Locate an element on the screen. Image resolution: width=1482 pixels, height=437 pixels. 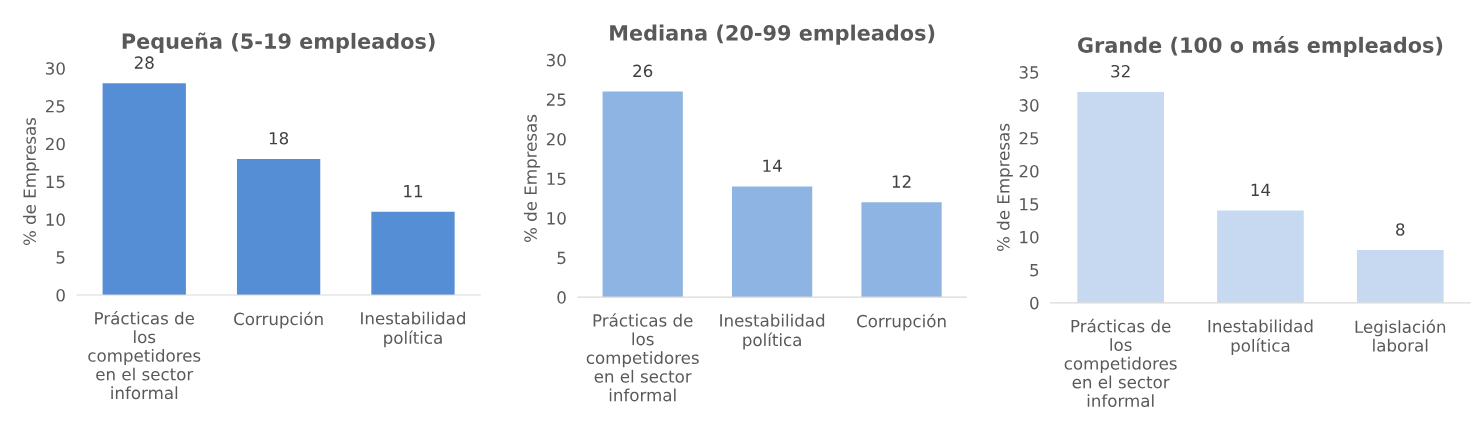
chart-title: Grande (100 o más empleados) is located at coordinates (1260, 46).